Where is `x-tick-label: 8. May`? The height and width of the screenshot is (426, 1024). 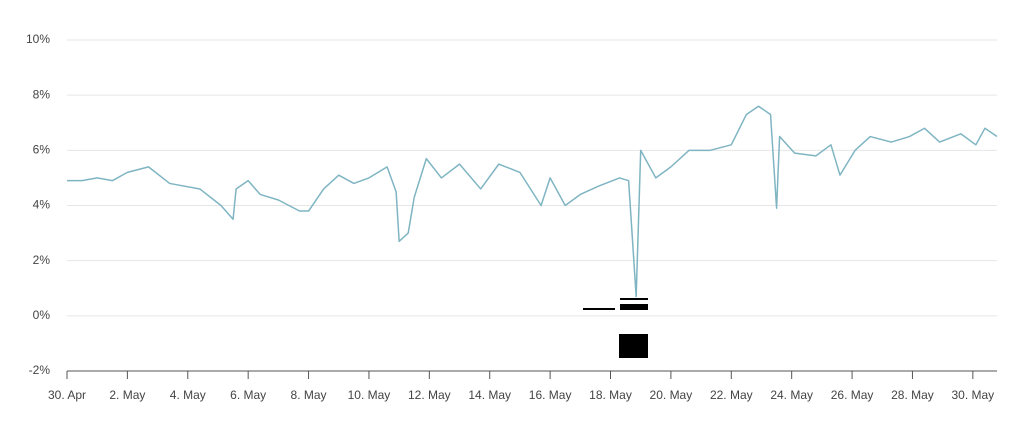
x-tick-label: 8. May is located at coordinates (309, 395).